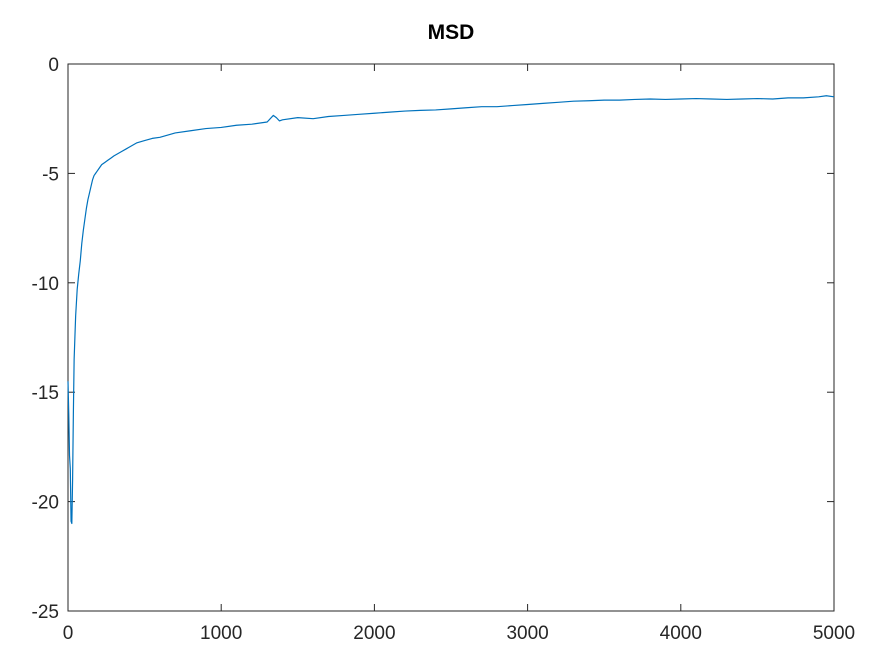 This screenshot has width=871, height=654. Describe the element at coordinates (221, 633) in the screenshot. I see `x-tick-label: 1000` at that location.